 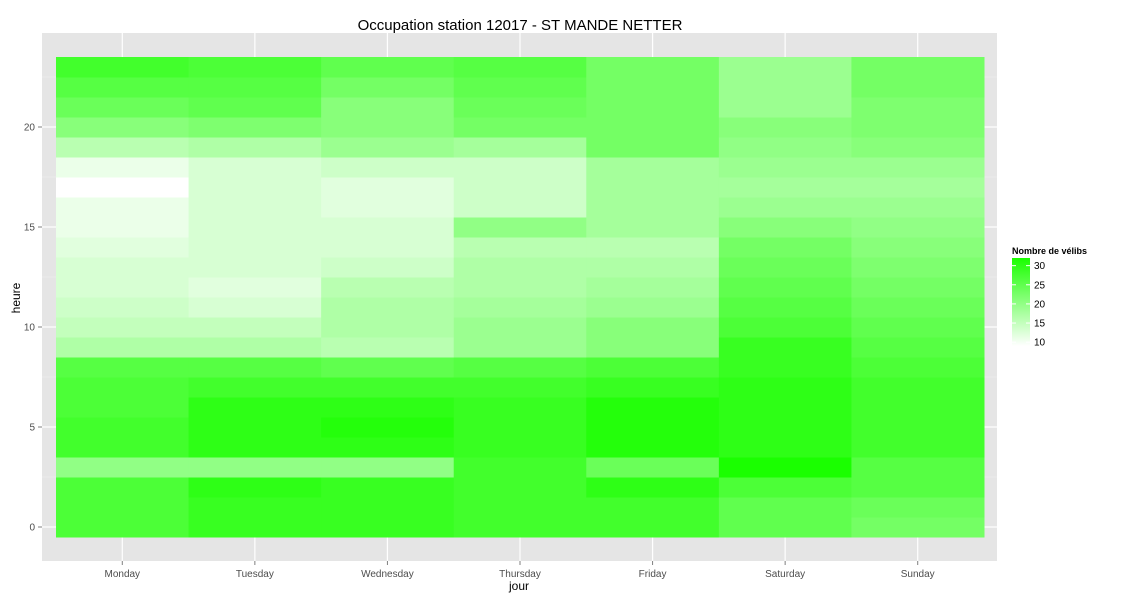 What do you see at coordinates (520, 574) in the screenshot?
I see `x-tick-label: Thursday` at bounding box center [520, 574].